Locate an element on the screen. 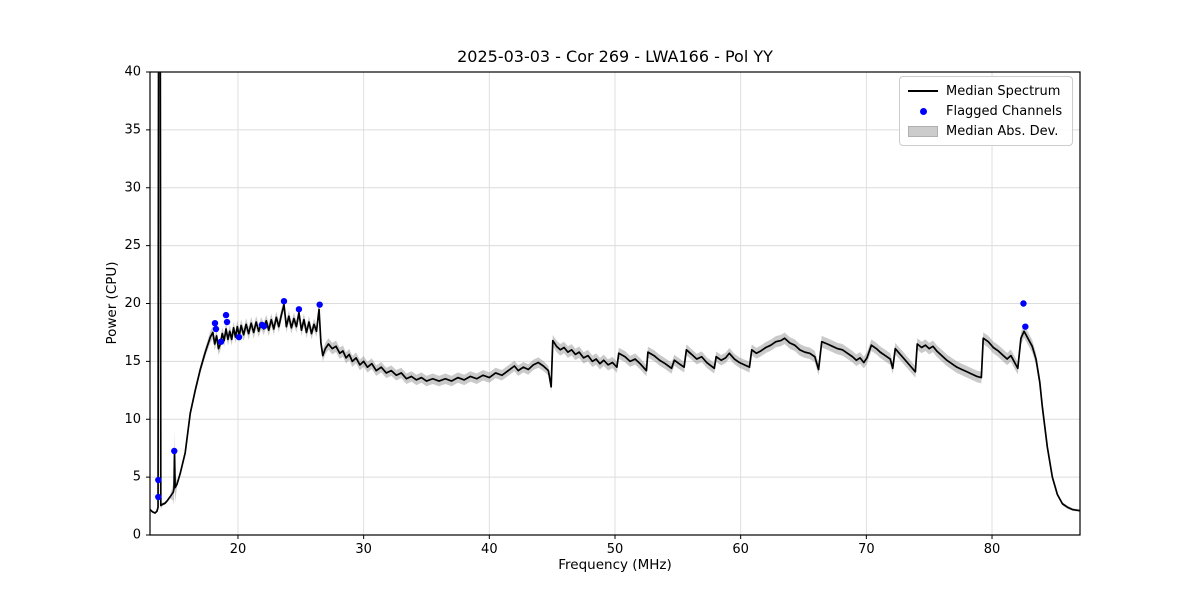  y-axis-label: Power (CPU) is located at coordinates (112, 303).